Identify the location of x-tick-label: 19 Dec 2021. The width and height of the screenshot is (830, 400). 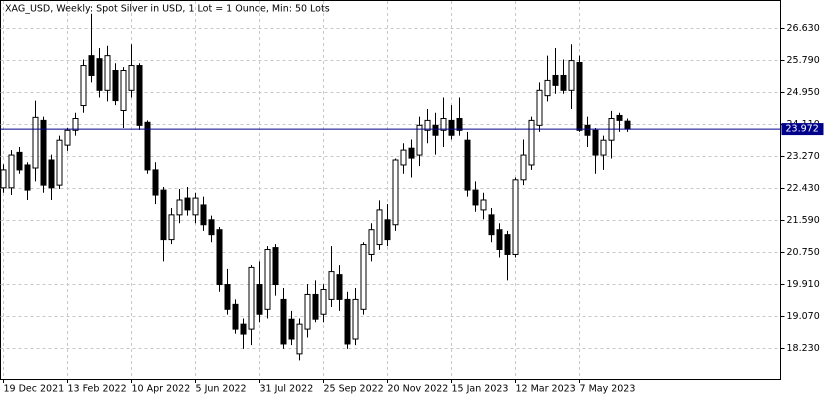
(34, 389).